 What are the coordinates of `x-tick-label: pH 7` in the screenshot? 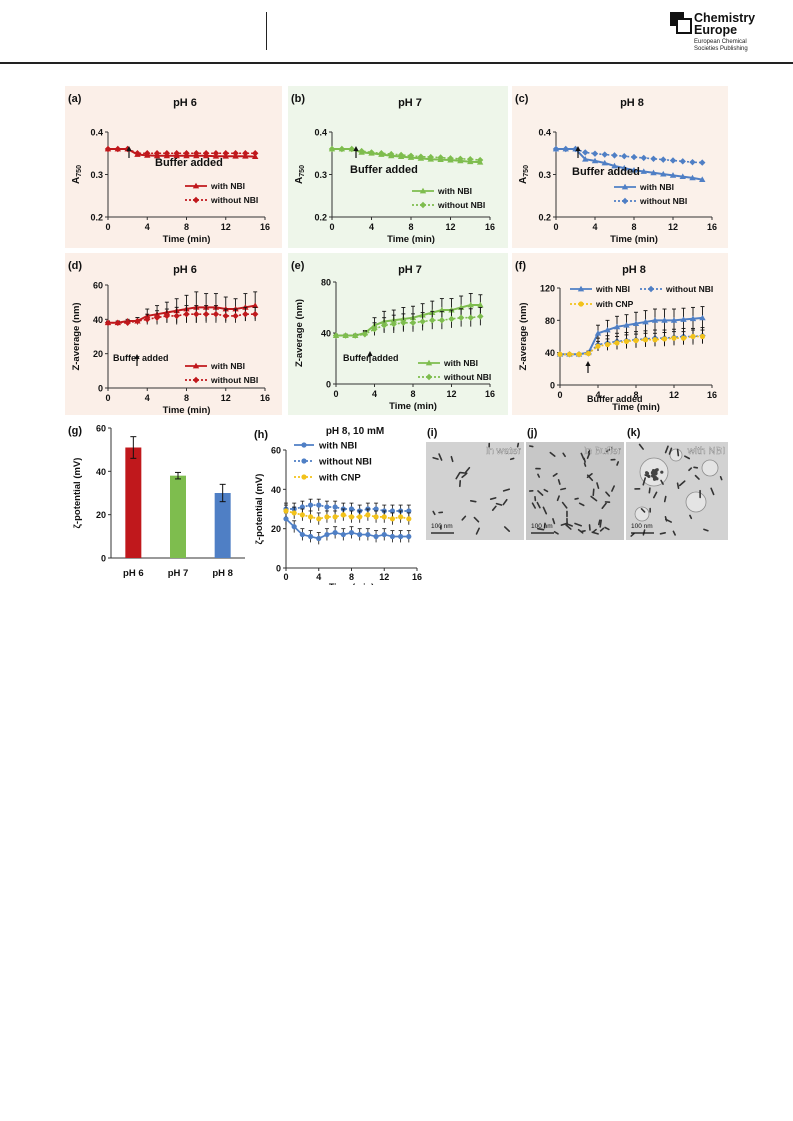 It's located at (178, 573).